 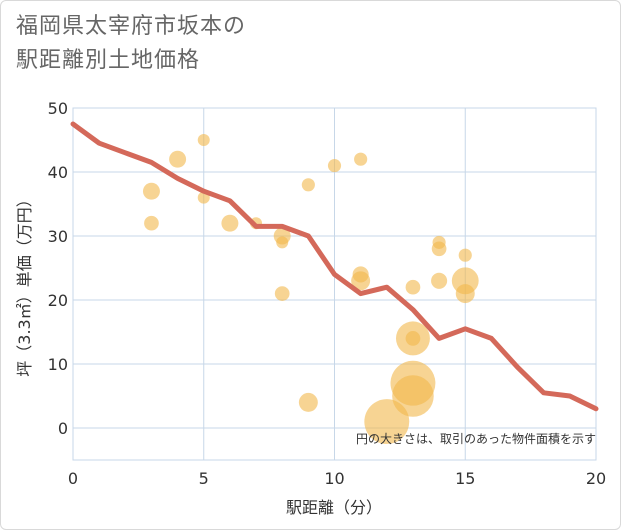 I want to click on size-note: 円の大きさは、取引のあった物件面積を示す, so click(x=476, y=438).